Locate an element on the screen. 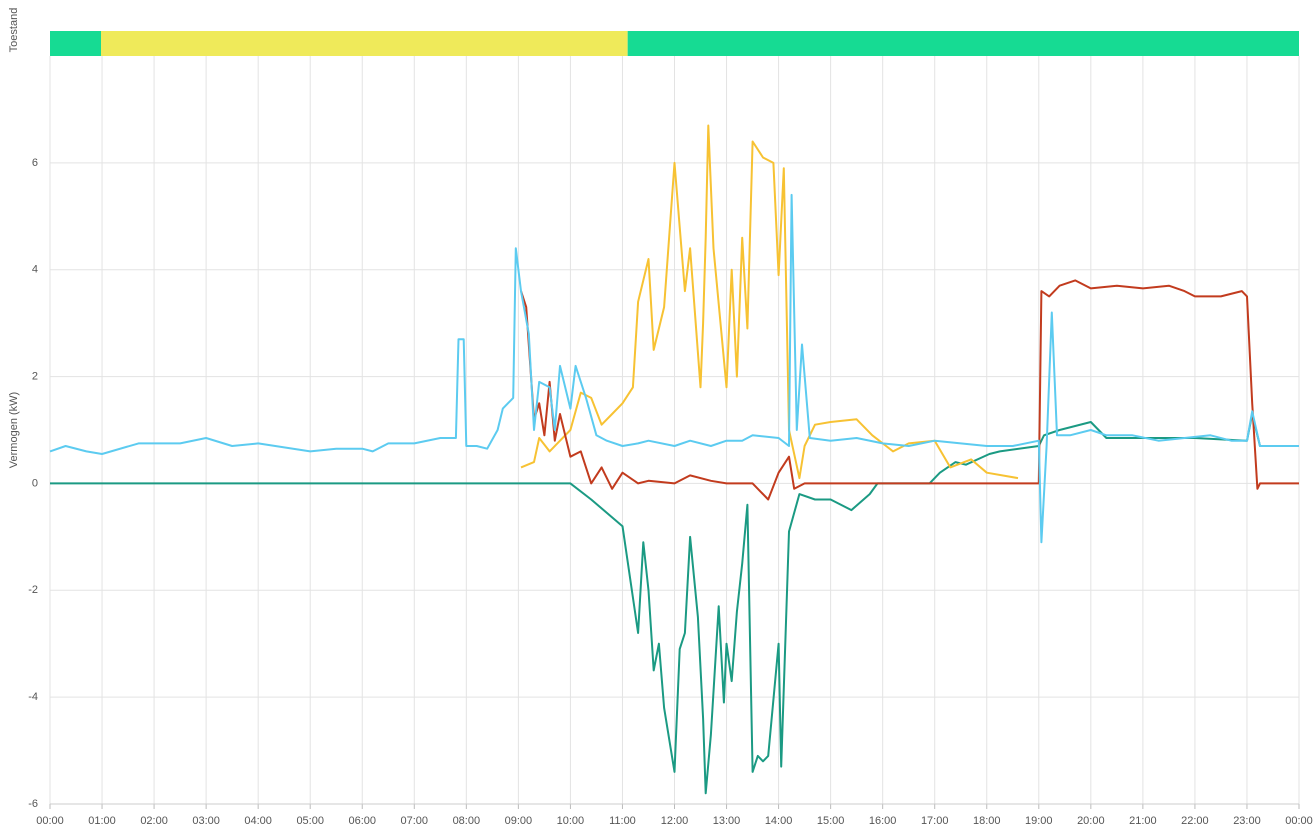 The height and width of the screenshot is (829, 1316). x-tick-label: 14:00 is located at coordinates (779, 821).